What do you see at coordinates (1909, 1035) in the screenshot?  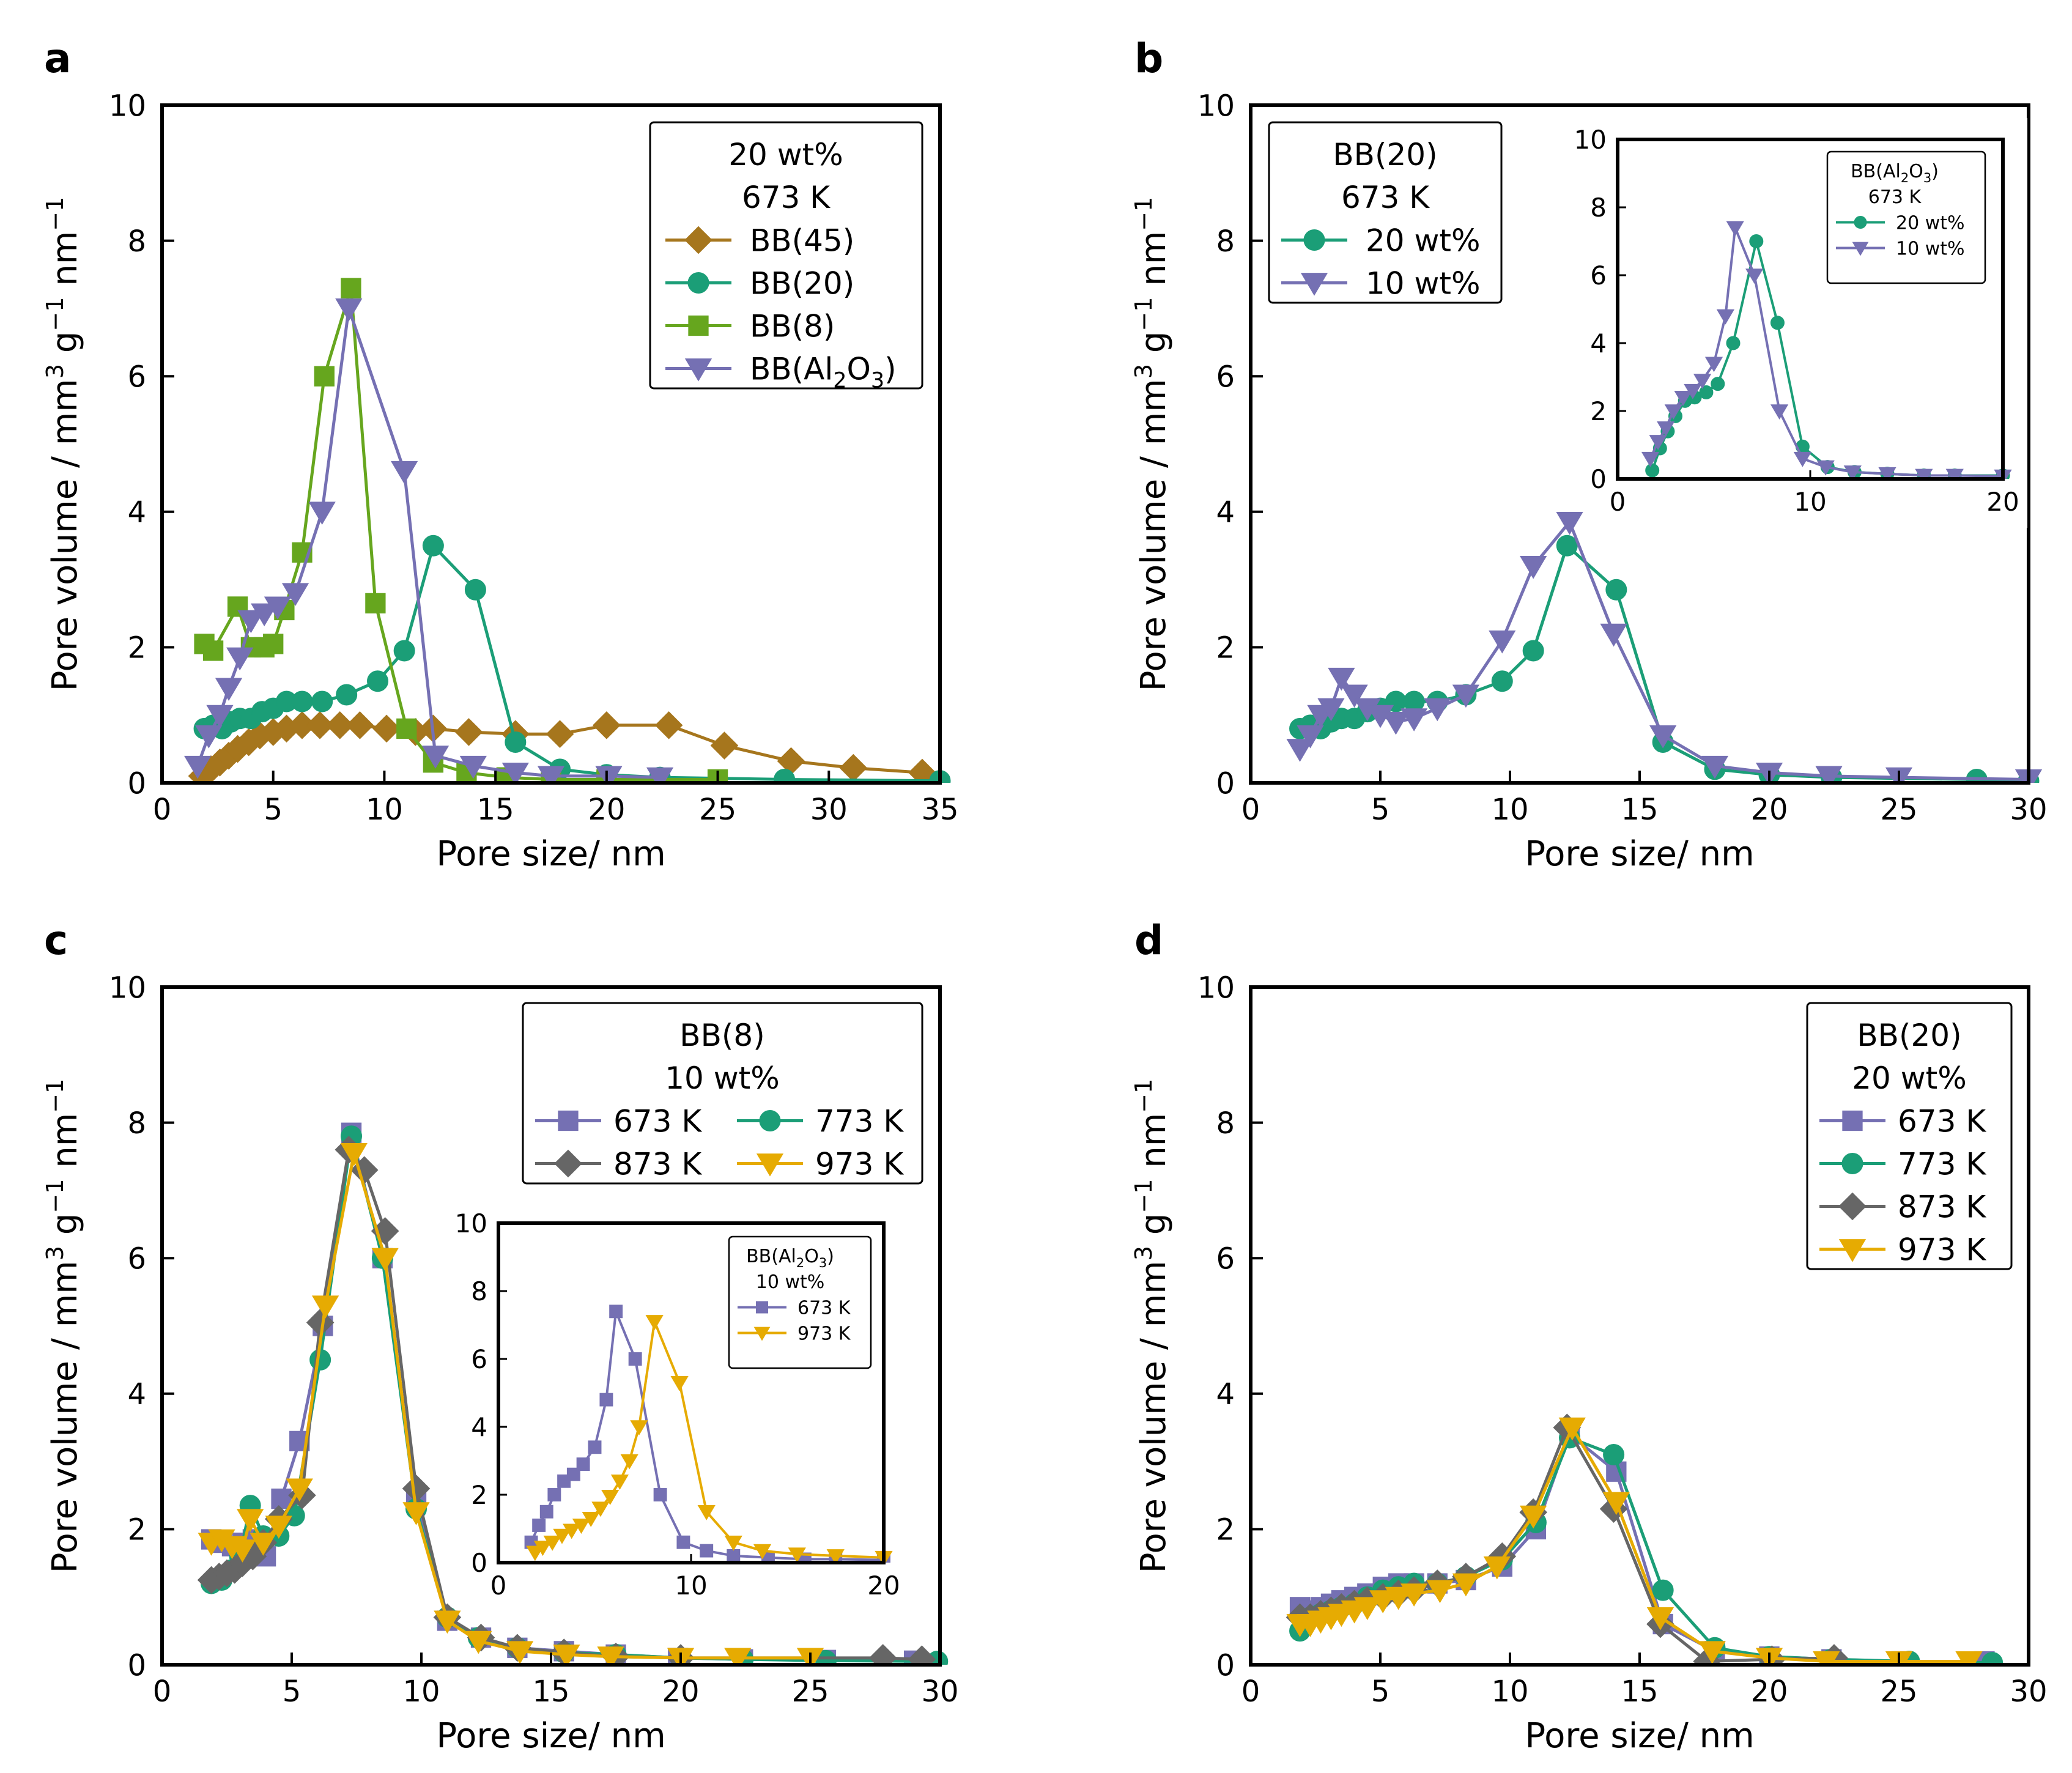 I see `panel-d-legend-title-0: BB(20)` at bounding box center [1909, 1035].